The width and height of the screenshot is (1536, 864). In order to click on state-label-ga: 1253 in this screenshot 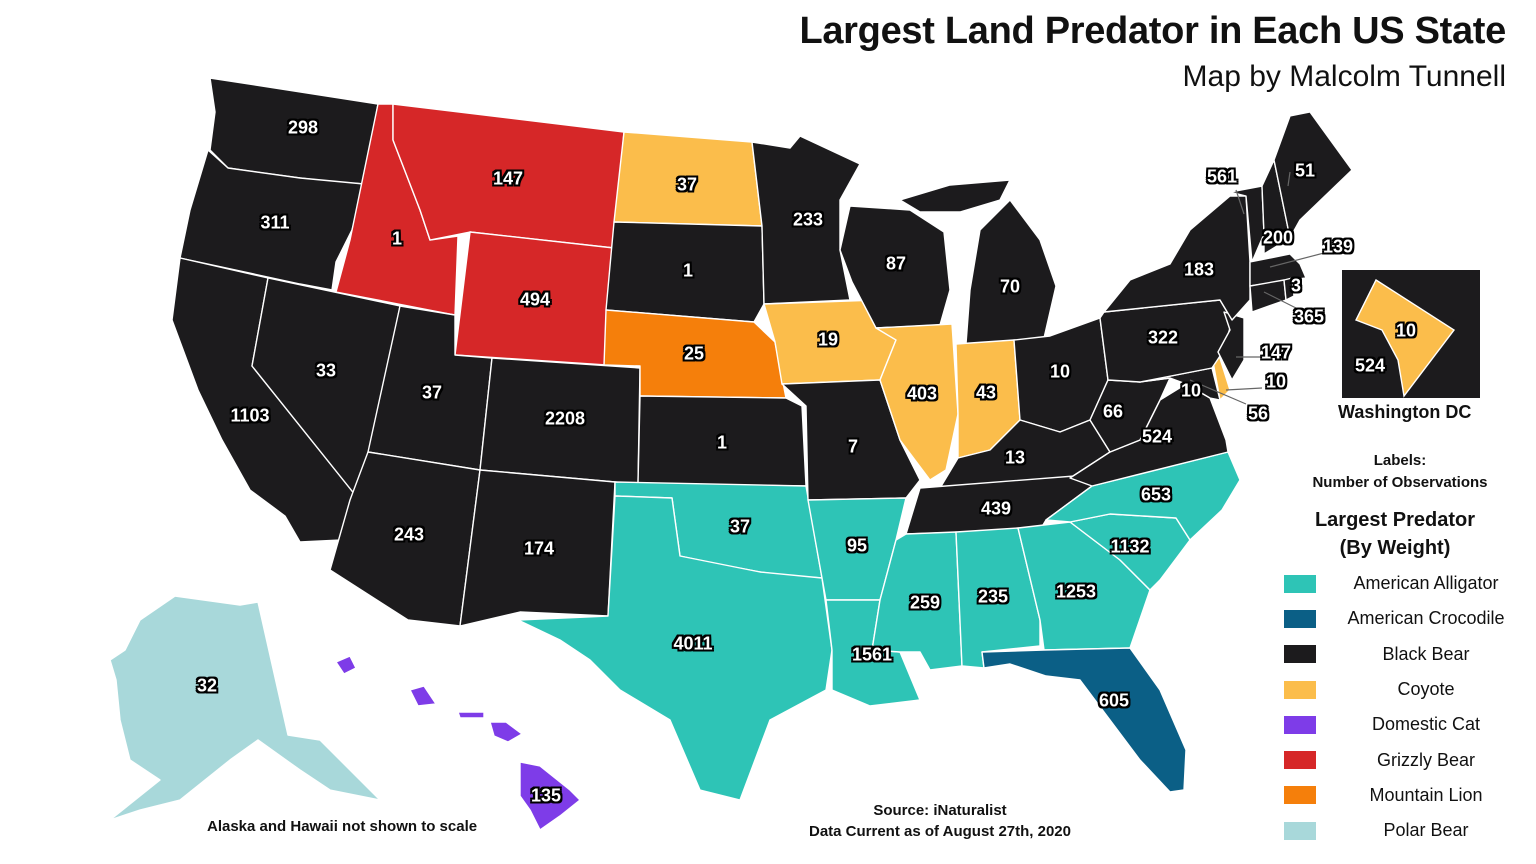, I will do `click(1076, 591)`.